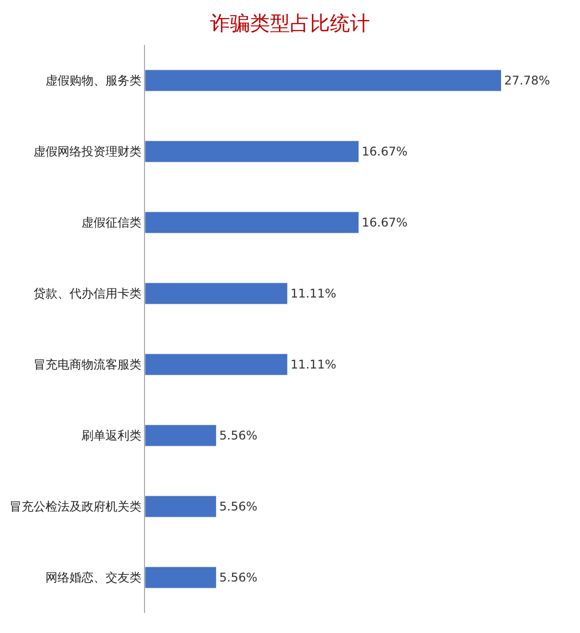  What do you see at coordinates (527, 81) in the screenshot?
I see `data-label: 27.78%` at bounding box center [527, 81].